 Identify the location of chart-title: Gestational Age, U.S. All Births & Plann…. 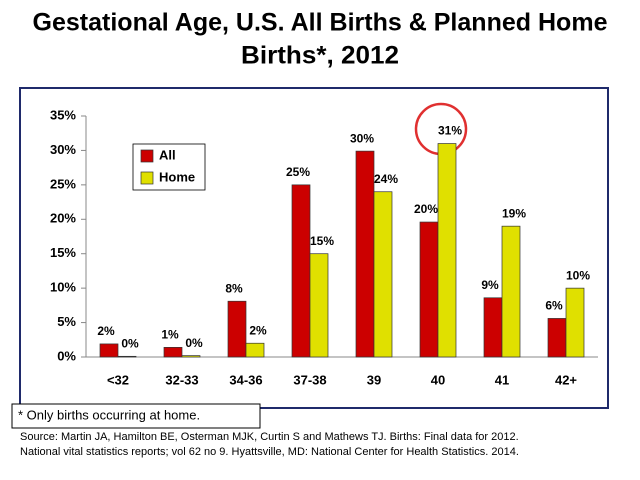
(320, 23).